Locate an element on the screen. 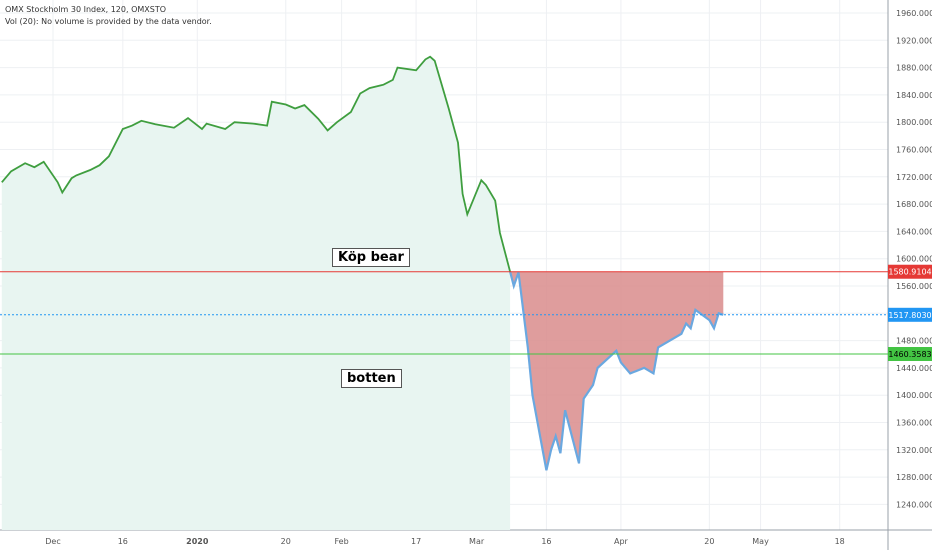 This screenshot has height=550, width=932. y-tick-label: 1440.0000 is located at coordinates (914, 368).